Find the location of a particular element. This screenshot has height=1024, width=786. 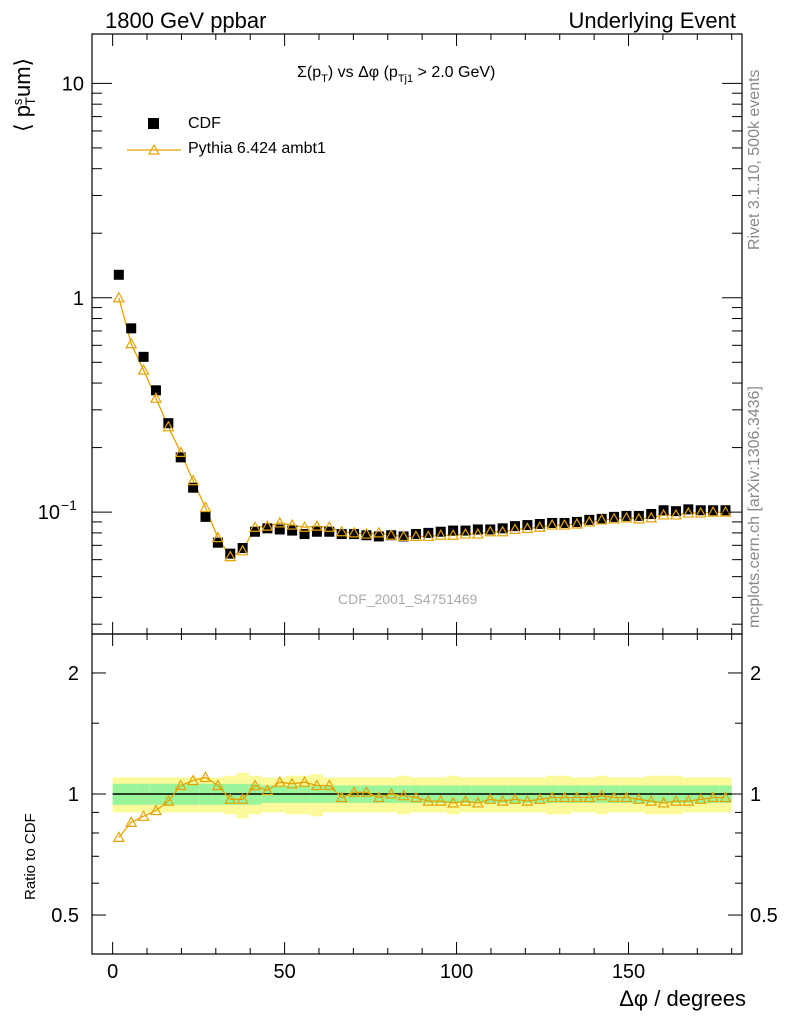

header-left: 1800 GeV ppbar is located at coordinates (186, 20).